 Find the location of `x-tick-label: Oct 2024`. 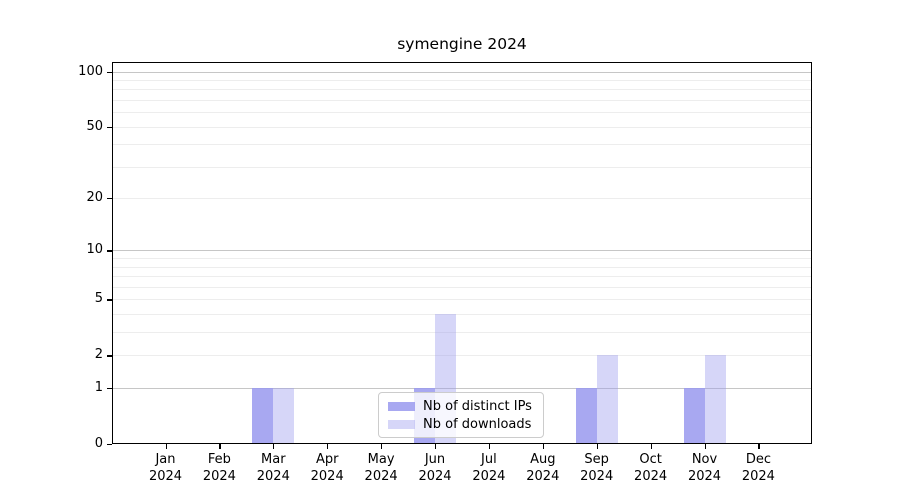

x-tick-label: Oct 2024 is located at coordinates (651, 468).